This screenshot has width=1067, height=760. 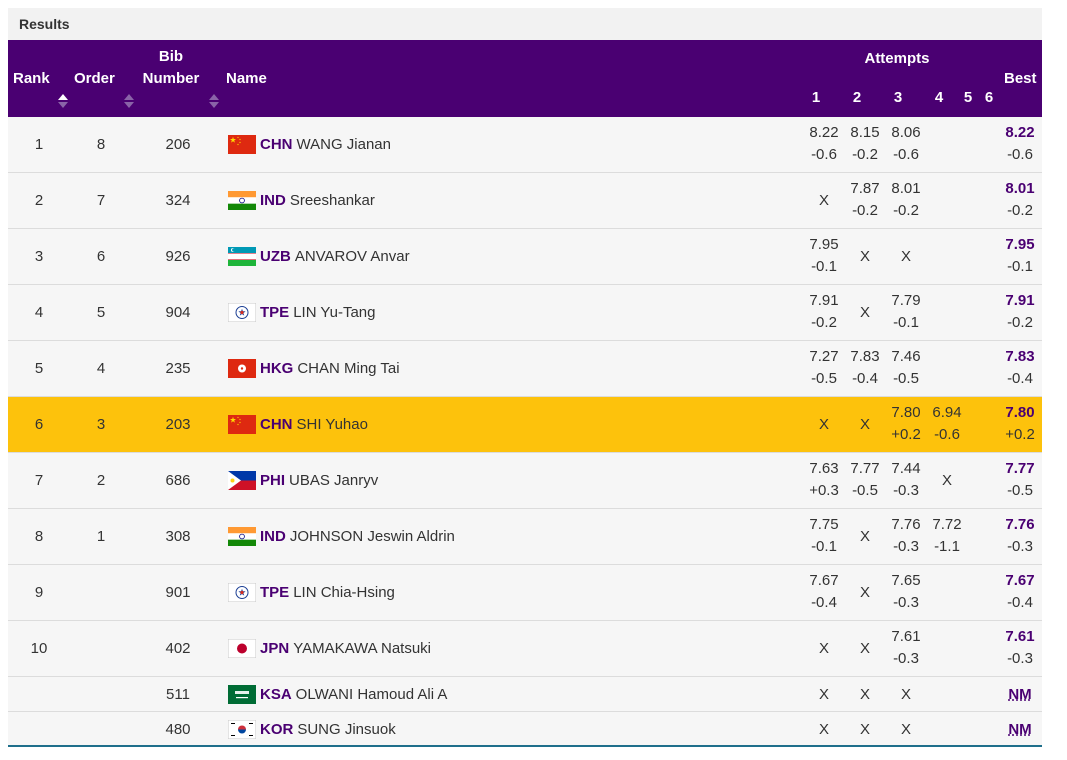 What do you see at coordinates (334, 480) in the screenshot?
I see `athlete-name-text: UBAS Janryv` at bounding box center [334, 480].